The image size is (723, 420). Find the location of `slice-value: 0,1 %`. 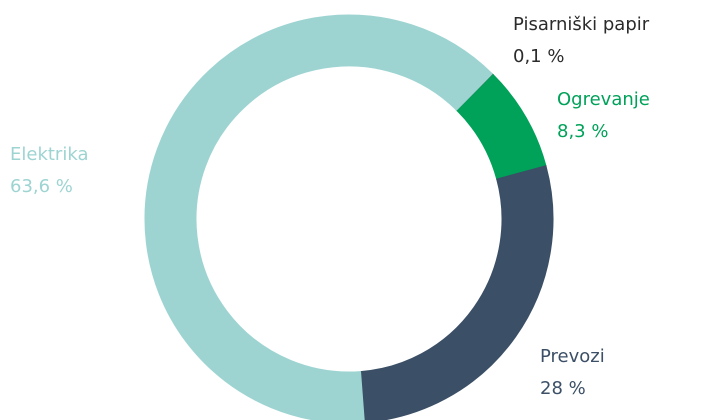

slice-value: 0,1 % is located at coordinates (538, 56).